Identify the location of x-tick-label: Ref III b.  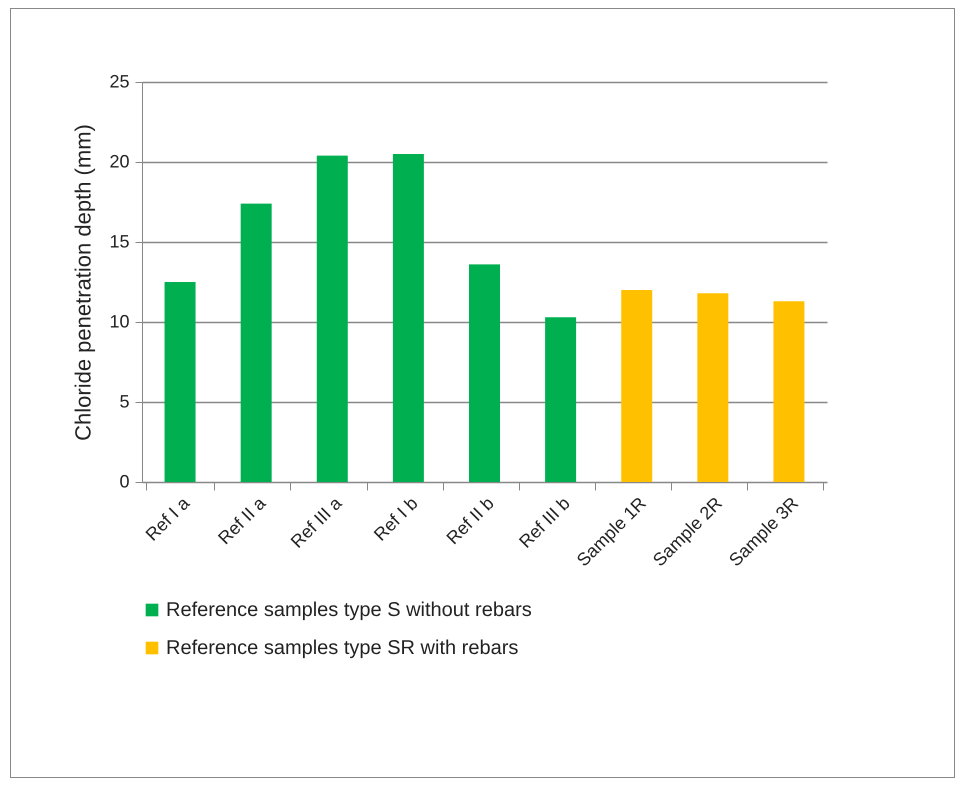
(544, 522).